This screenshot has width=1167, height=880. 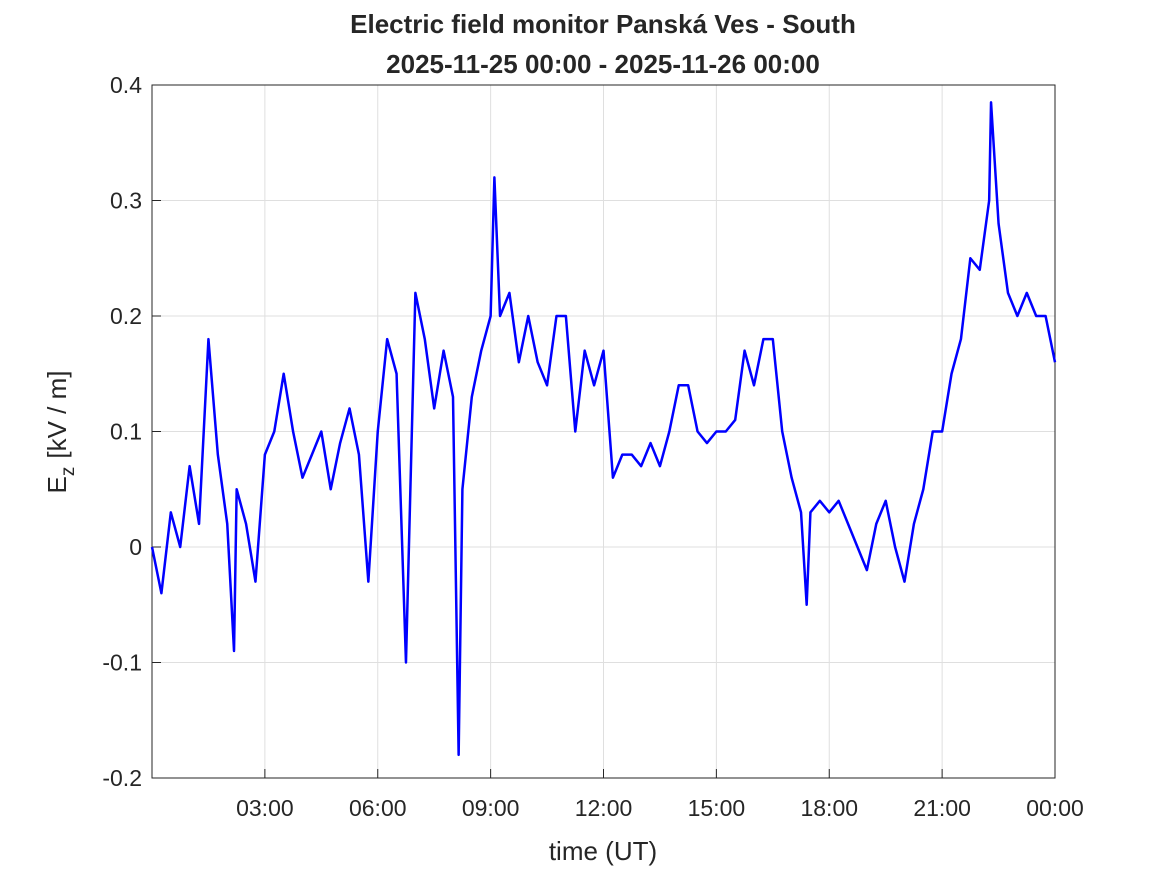 What do you see at coordinates (491, 808) in the screenshot?
I see `x-tick-label: 09:00` at bounding box center [491, 808].